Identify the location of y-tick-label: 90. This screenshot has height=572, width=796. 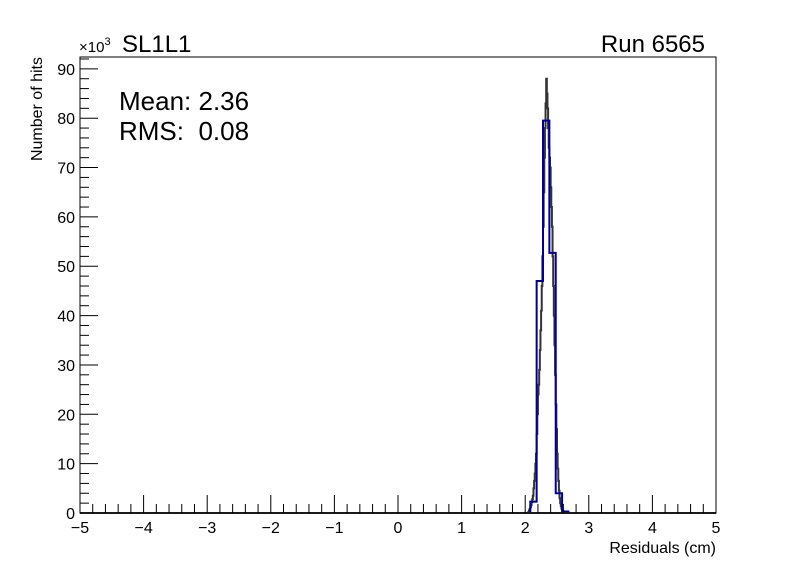
(66, 70).